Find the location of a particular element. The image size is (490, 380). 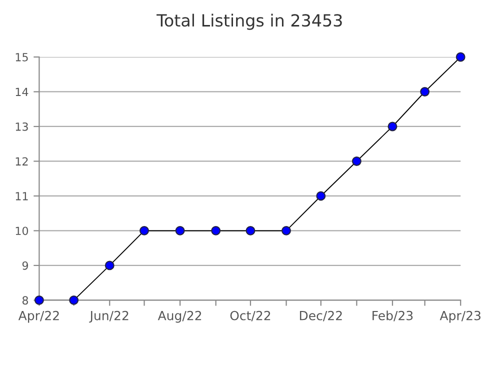

x-tick-label: Jun/22 is located at coordinates (108, 316).